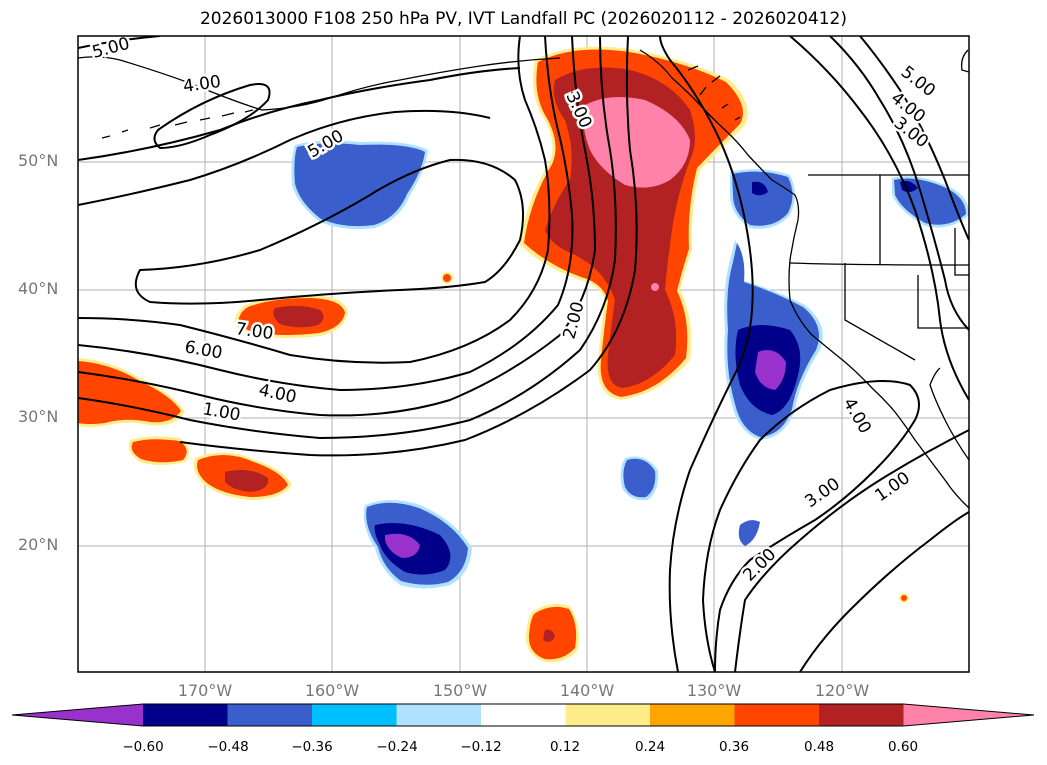  Describe the element at coordinates (38, 288) in the screenshot. I see `lat-tick-label: 40°N` at that location.